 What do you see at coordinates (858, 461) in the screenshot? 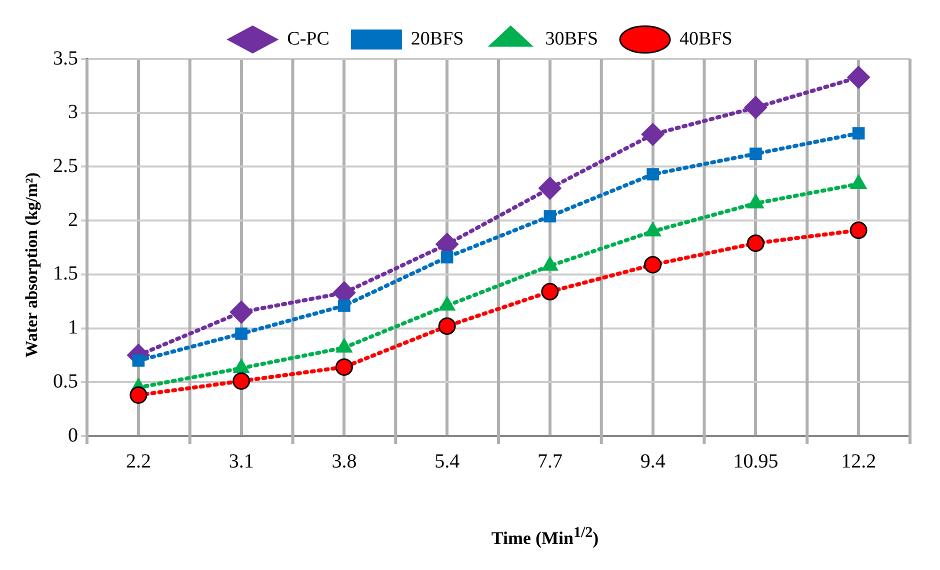
I see `x-tick-label: 12.2` at bounding box center [858, 461].